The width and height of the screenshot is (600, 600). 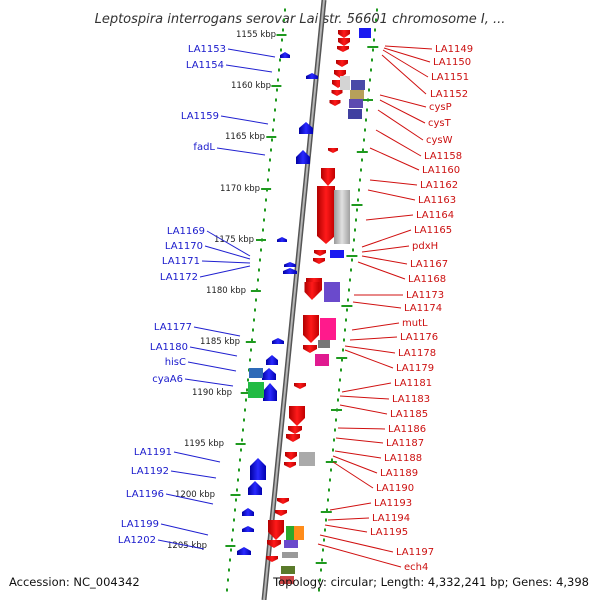 I want to click on gene-label: hisC, so click(x=175, y=362).